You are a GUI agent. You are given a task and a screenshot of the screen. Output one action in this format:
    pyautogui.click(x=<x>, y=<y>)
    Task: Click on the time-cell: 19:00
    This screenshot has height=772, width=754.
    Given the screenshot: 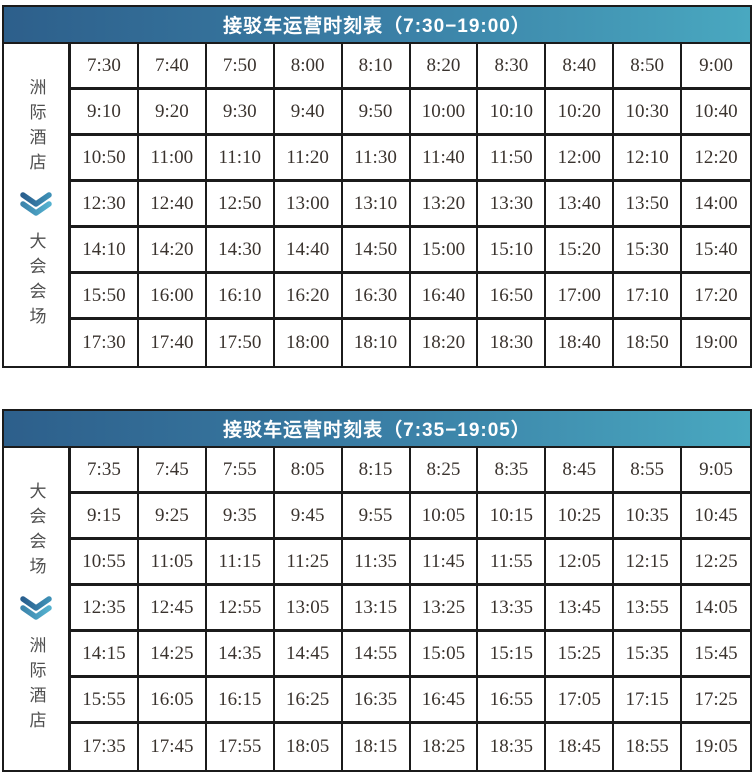 What is the action you would take?
    pyautogui.click(x=716, y=343)
    